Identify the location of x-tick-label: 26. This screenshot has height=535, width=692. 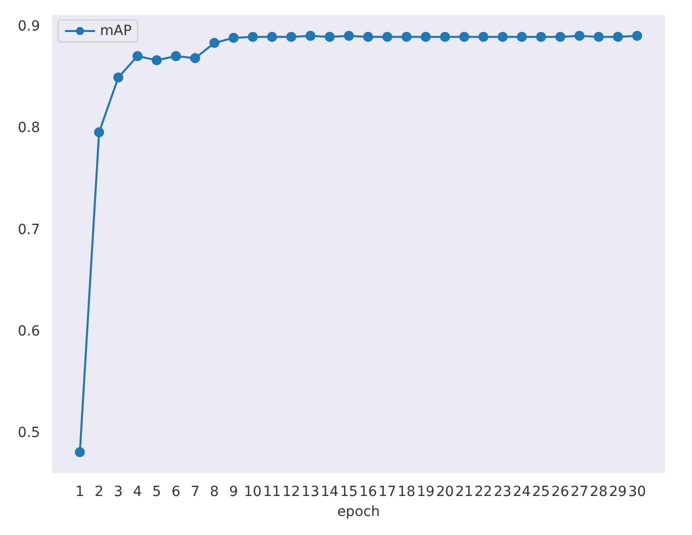
(560, 492).